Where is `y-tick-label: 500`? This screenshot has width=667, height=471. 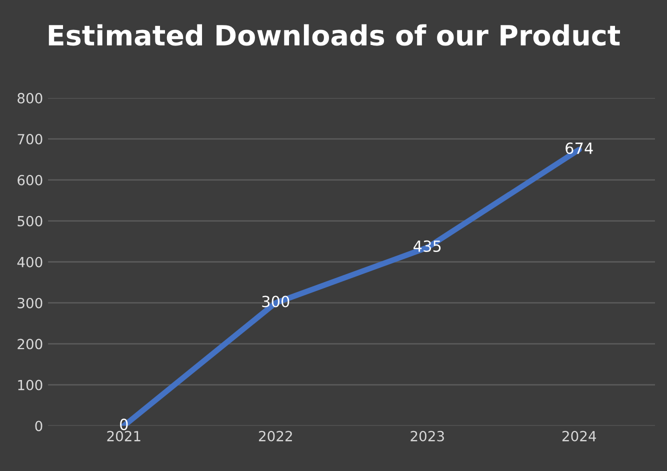
y-tick-label: 500 is located at coordinates (30, 221).